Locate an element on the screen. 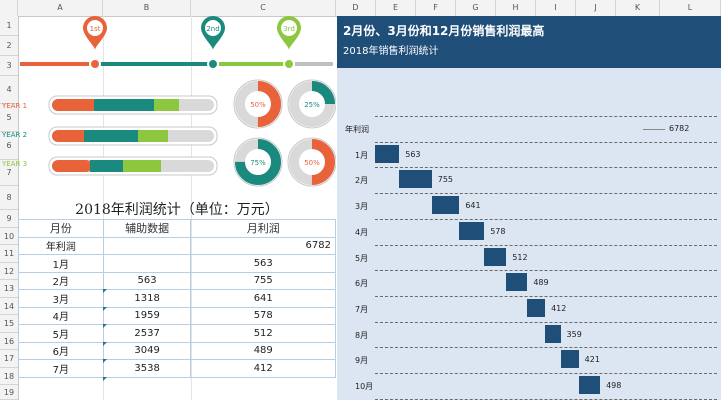  cell-aux: 2537 is located at coordinates (147, 333).